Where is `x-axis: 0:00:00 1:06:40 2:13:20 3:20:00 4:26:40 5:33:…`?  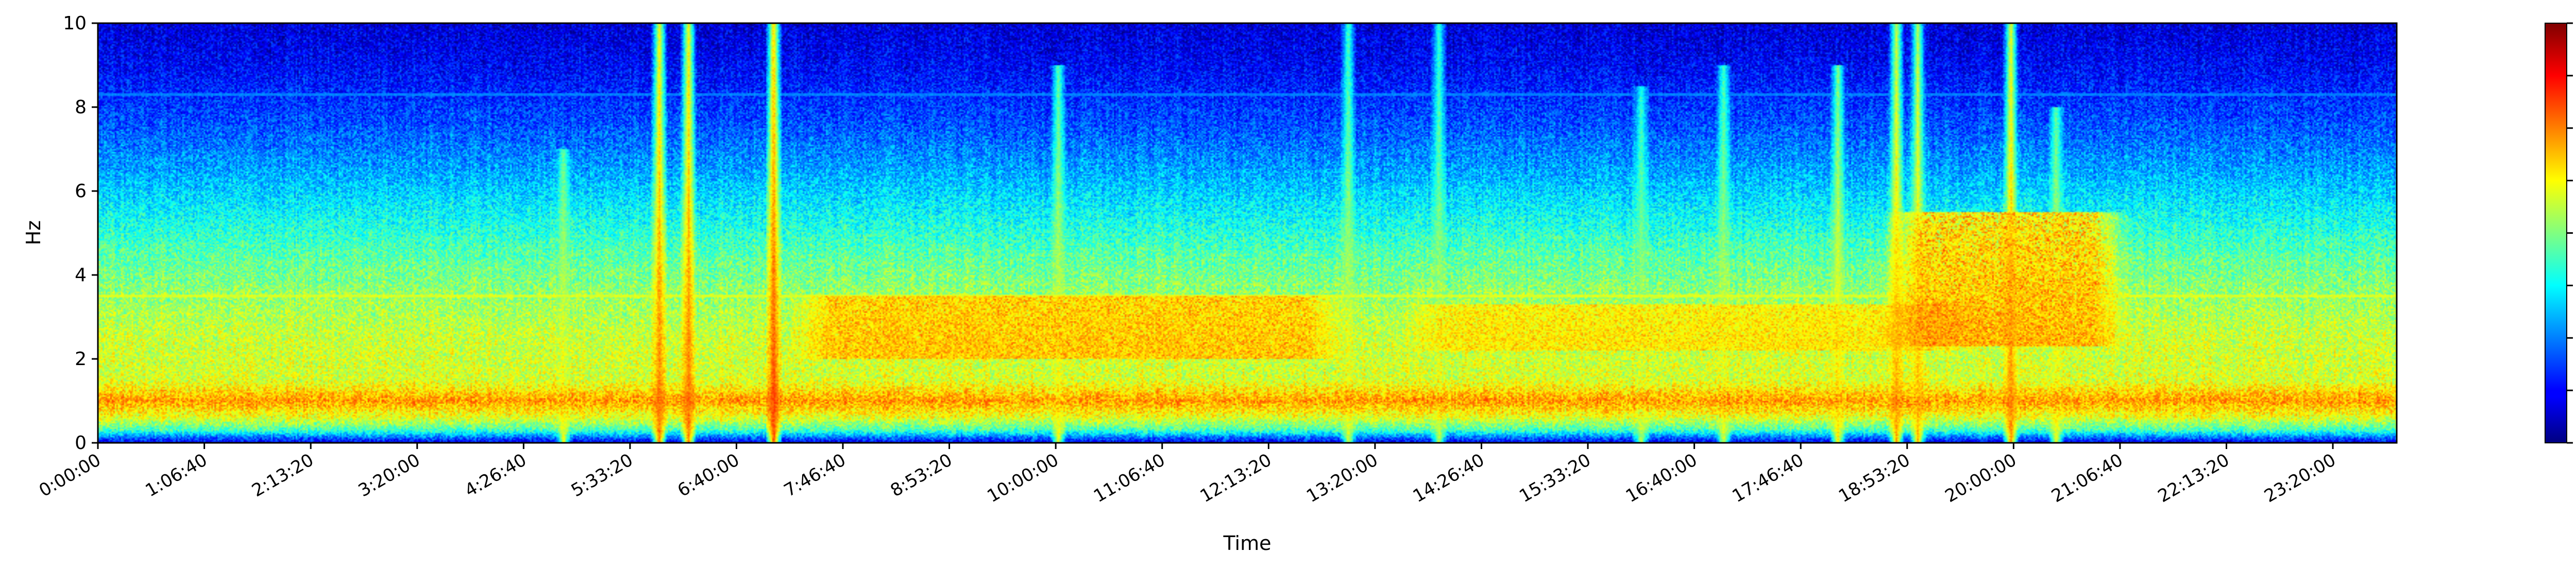 x-axis: 0:00:00 1:06:40 2:13:20 3:20:00 4:26:40 5:33:… is located at coordinates (1188, 475).